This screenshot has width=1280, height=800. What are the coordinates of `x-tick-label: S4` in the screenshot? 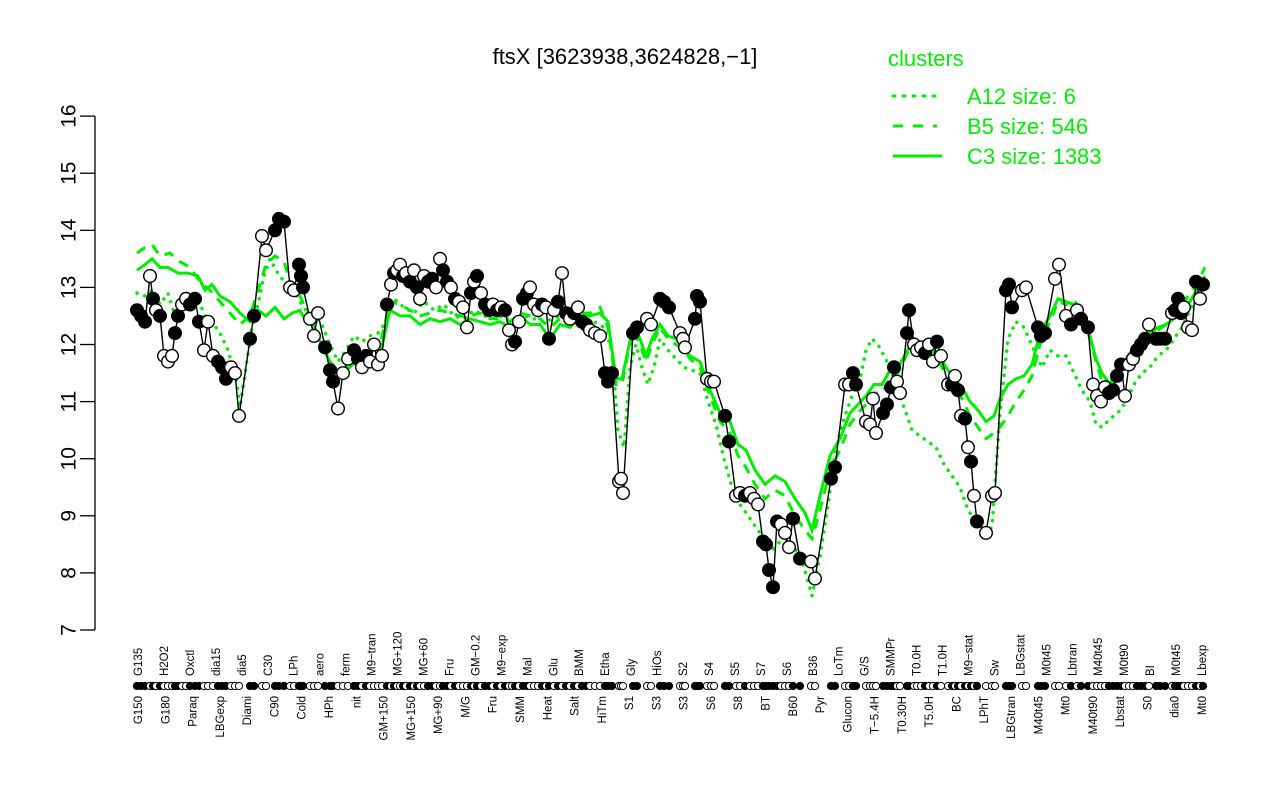 It's located at (710, 668).